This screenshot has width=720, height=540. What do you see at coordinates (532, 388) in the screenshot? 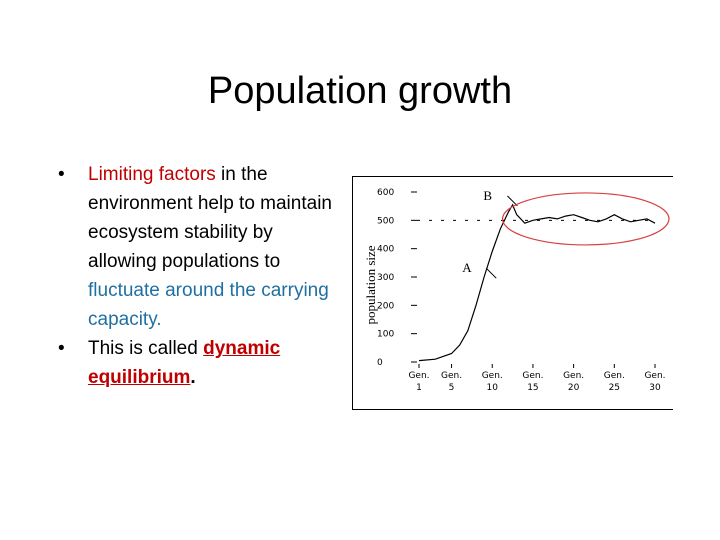
I see `x-tick-label-bottom: 15` at bounding box center [532, 388].